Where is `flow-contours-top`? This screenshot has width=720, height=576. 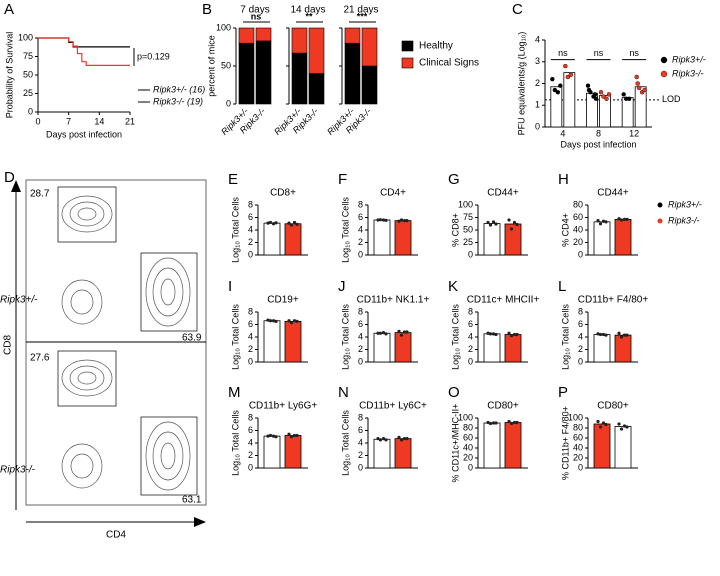 flow-contours-top is located at coordinates (127, 259).